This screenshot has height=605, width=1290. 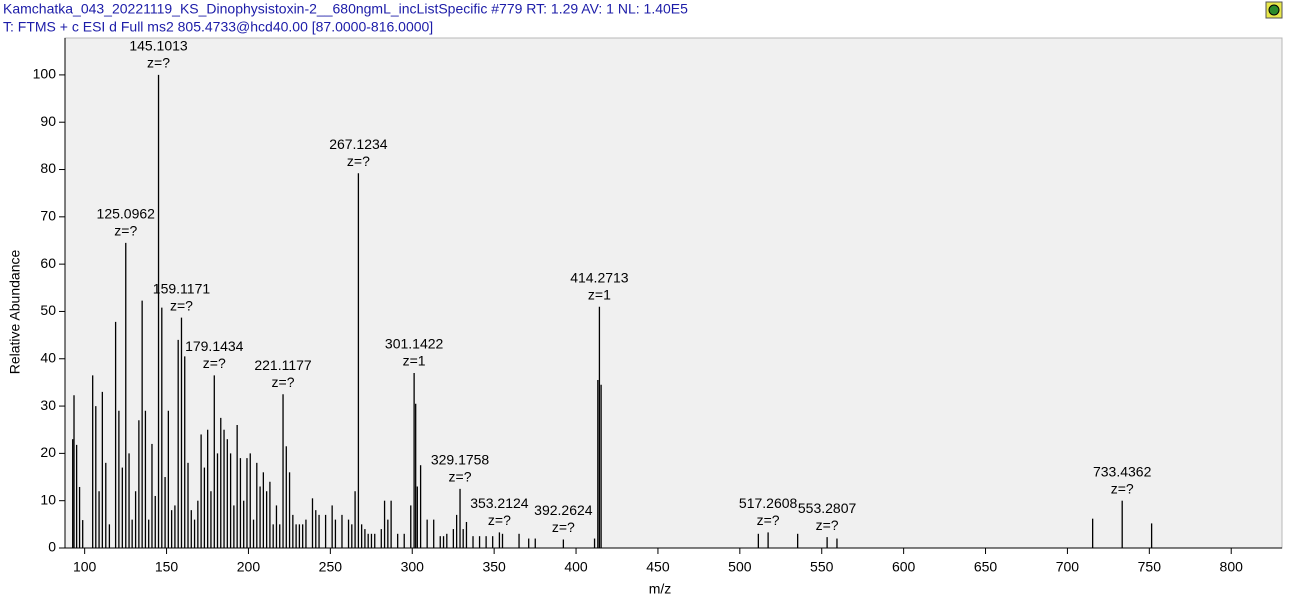 What do you see at coordinates (740, 567) in the screenshot?
I see `x-tick-label: 500` at bounding box center [740, 567].